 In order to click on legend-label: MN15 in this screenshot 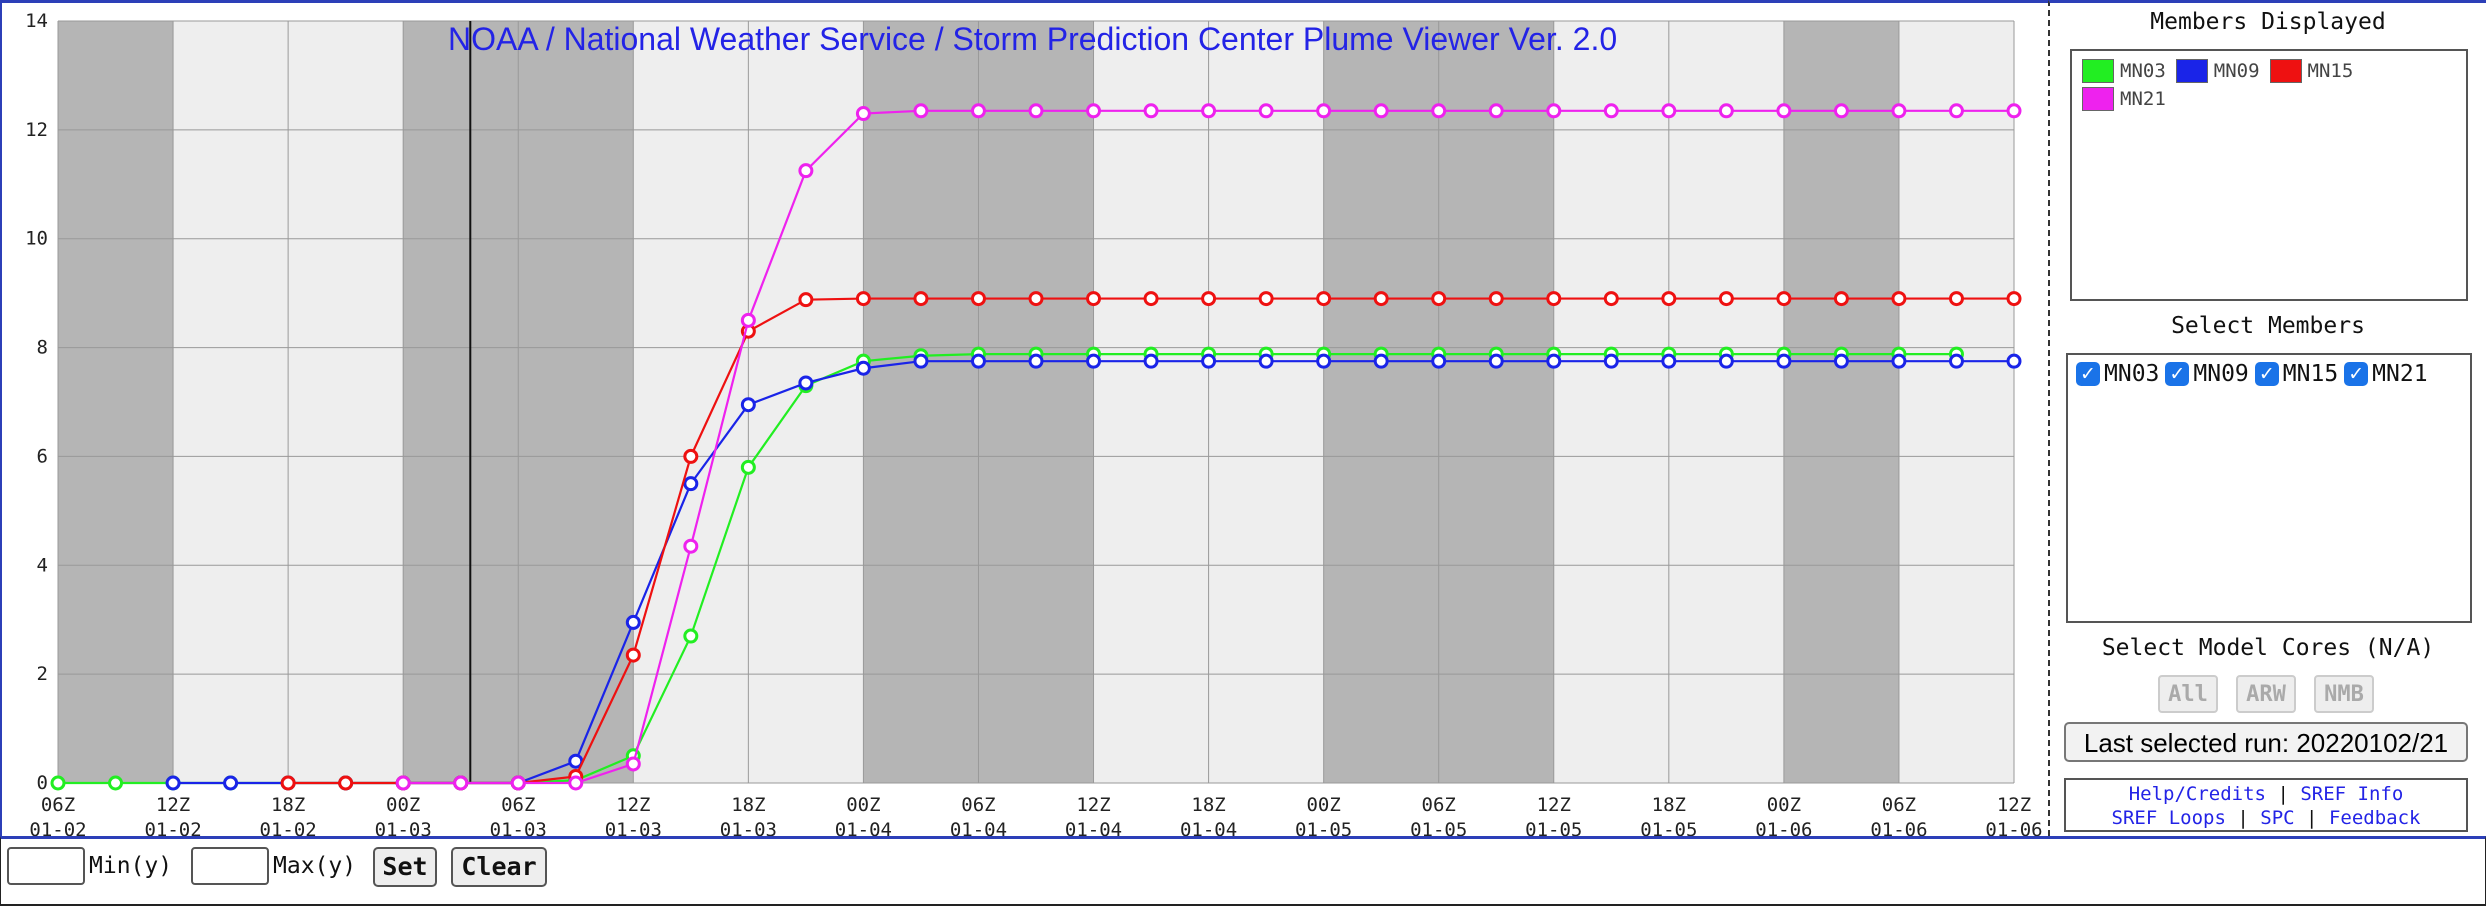, I will do `click(2330, 71)`.